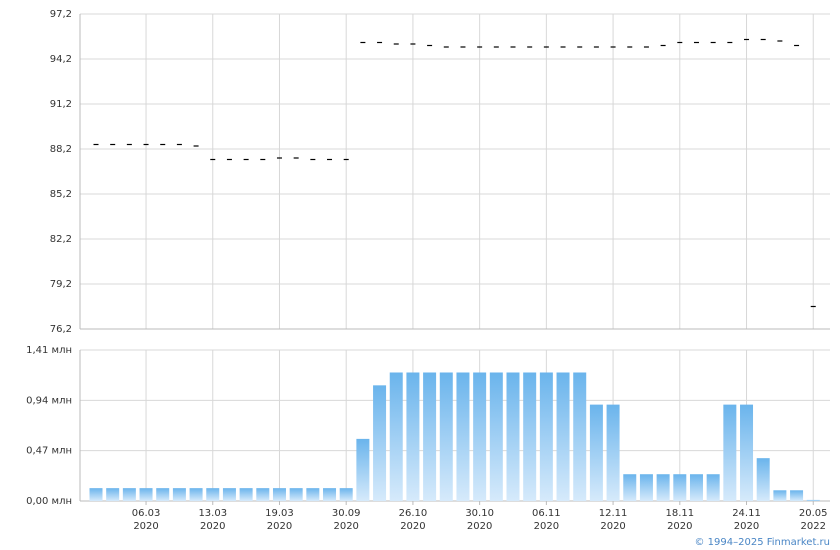  I want to click on x-tick-label: 30.09, so click(346, 513).